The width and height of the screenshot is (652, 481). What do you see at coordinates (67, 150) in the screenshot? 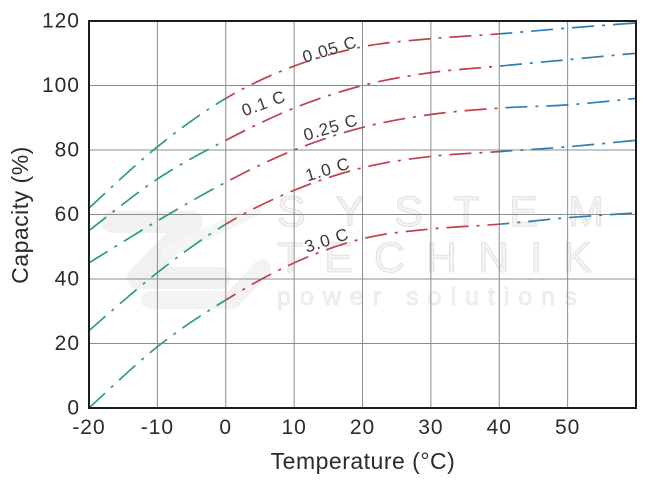
I see `y-tick-80: 80` at bounding box center [67, 150].